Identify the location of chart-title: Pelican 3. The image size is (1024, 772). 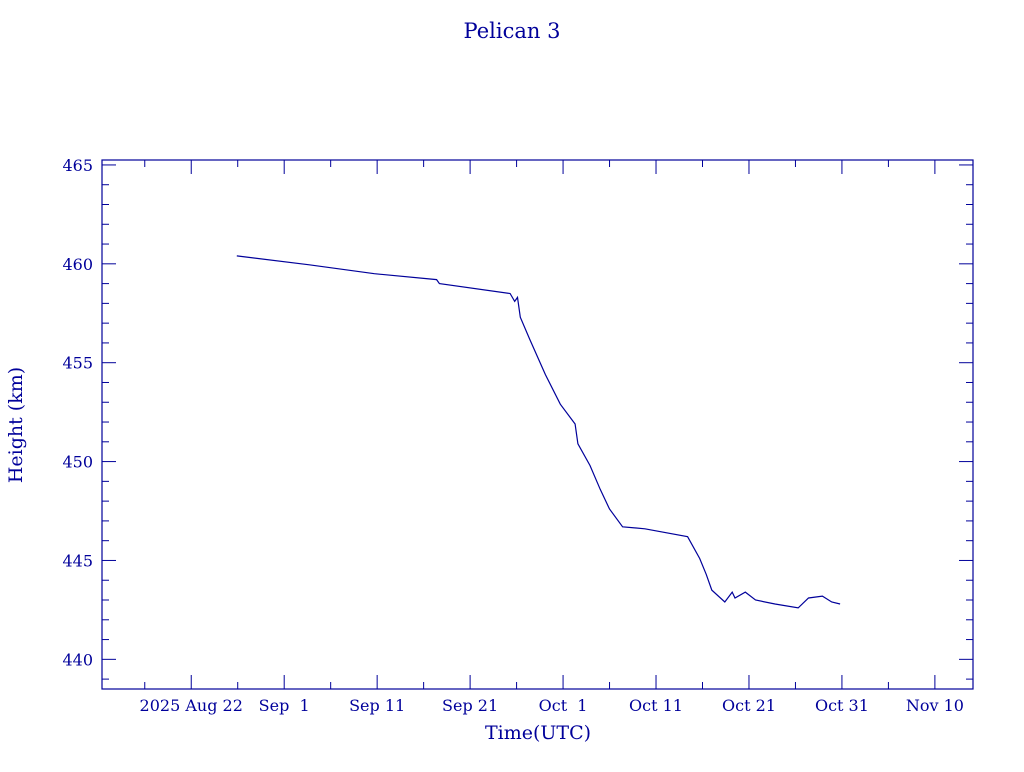
(512, 31).